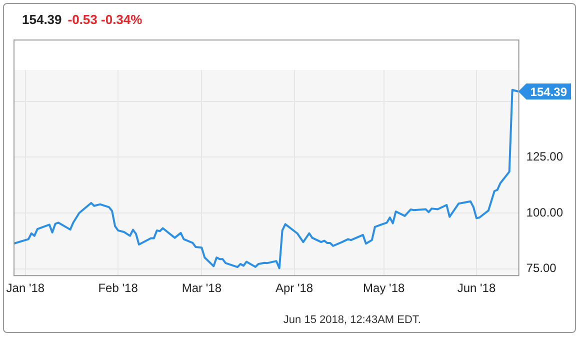 The height and width of the screenshot is (338, 581). Describe the element at coordinates (545, 212) in the screenshot. I see `y-tick-label: 100.00` at that location.